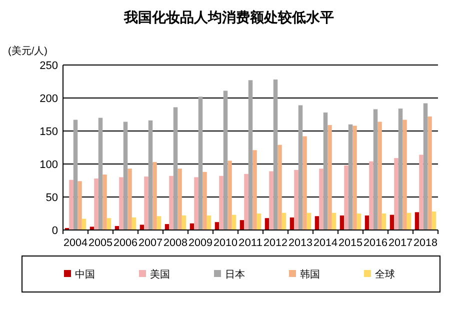  I want to click on x-tick-label: 2009, so click(200, 243).